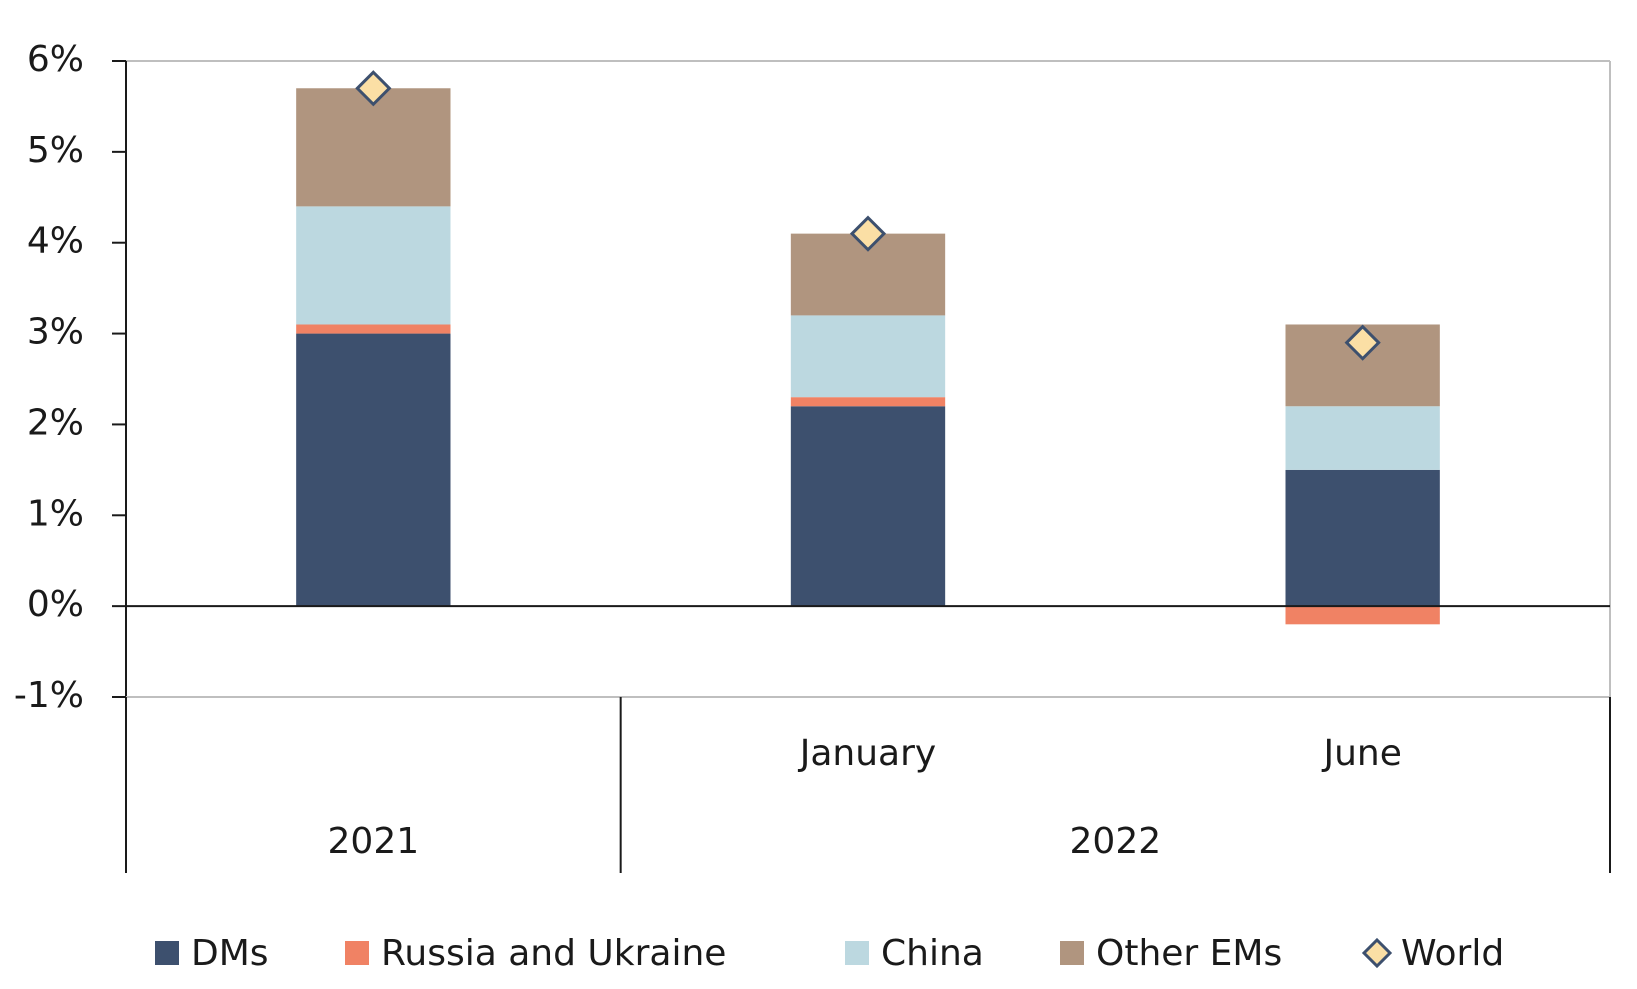 Image resolution: width=1637 pixels, height=989 pixels. I want to click on y-tick-label: 1%, so click(55, 513).